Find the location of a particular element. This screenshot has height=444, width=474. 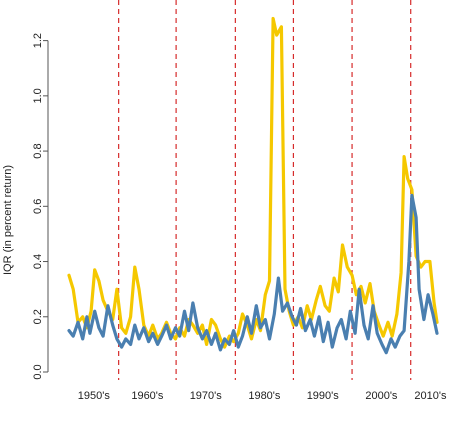

x-decade-label: 2010's is located at coordinates (430, 396).